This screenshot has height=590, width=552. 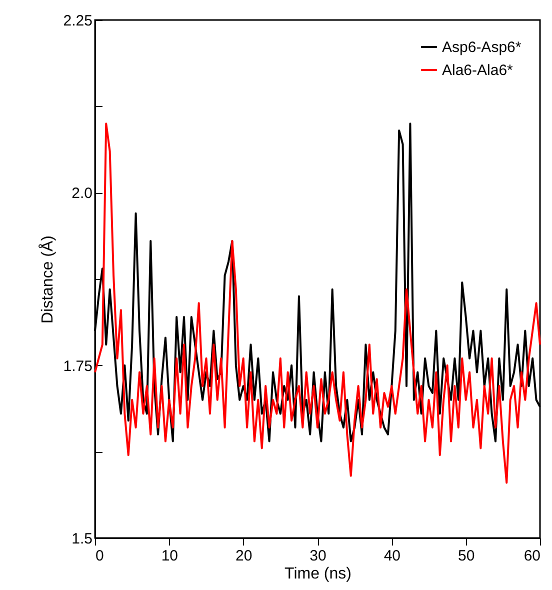 I want to click on x-tick-label: 60, so click(x=532, y=556).